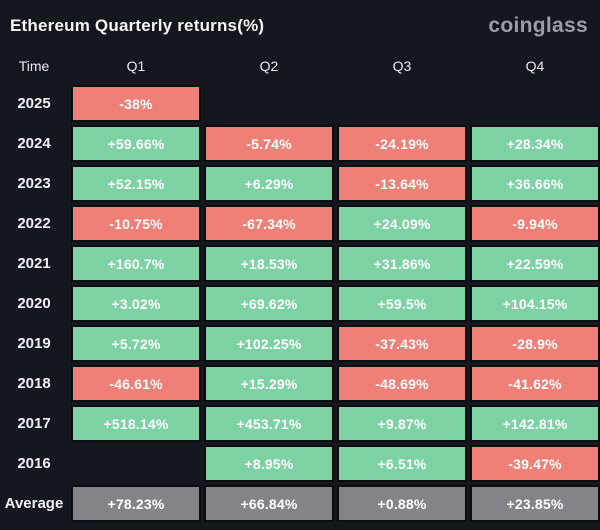 Image resolution: width=600 pixels, height=530 pixels. What do you see at coordinates (402, 343) in the screenshot?
I see `cell-2019-q3: -37.43%` at bounding box center [402, 343].